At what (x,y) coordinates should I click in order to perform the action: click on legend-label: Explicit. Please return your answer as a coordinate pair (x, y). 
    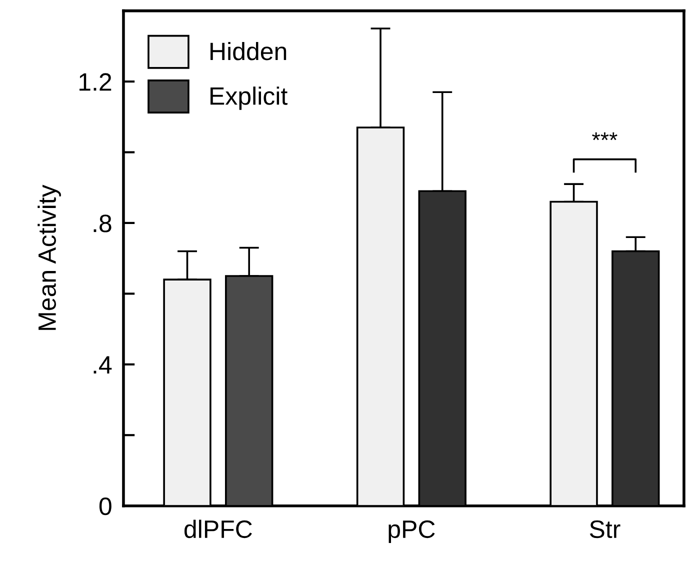
    Looking at the image, I should click on (249, 98).